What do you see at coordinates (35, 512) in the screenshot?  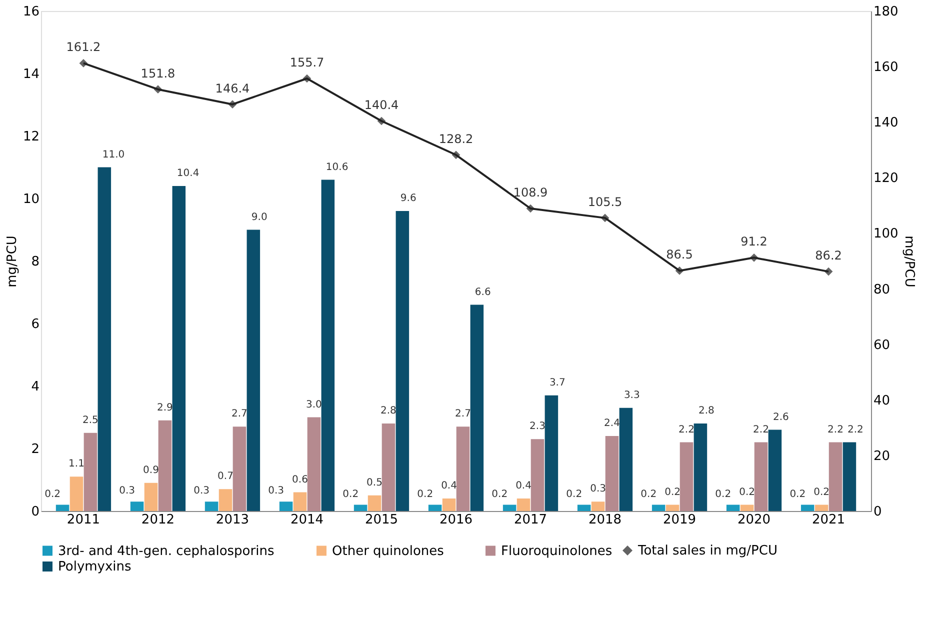 I see `y-tick-label: 0` at bounding box center [35, 512].